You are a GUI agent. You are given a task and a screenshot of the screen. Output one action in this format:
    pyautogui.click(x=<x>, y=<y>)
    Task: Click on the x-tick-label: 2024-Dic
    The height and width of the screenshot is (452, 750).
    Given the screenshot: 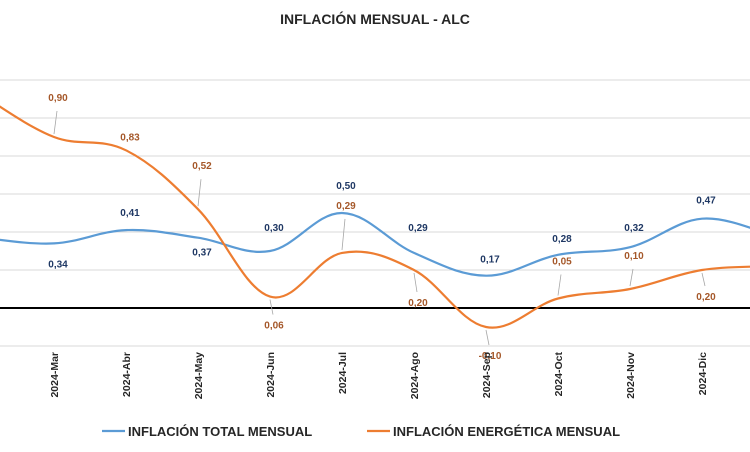 What is the action you would take?
    pyautogui.click(x=703, y=373)
    